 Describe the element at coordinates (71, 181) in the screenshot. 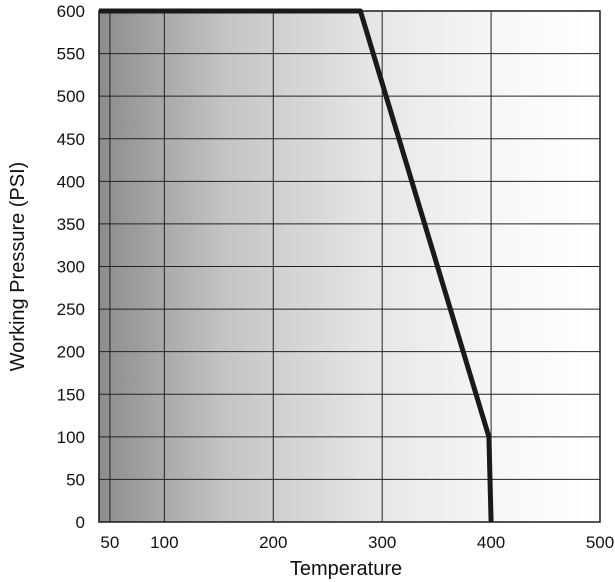

I see `y-tick-label-8: 400` at that location.